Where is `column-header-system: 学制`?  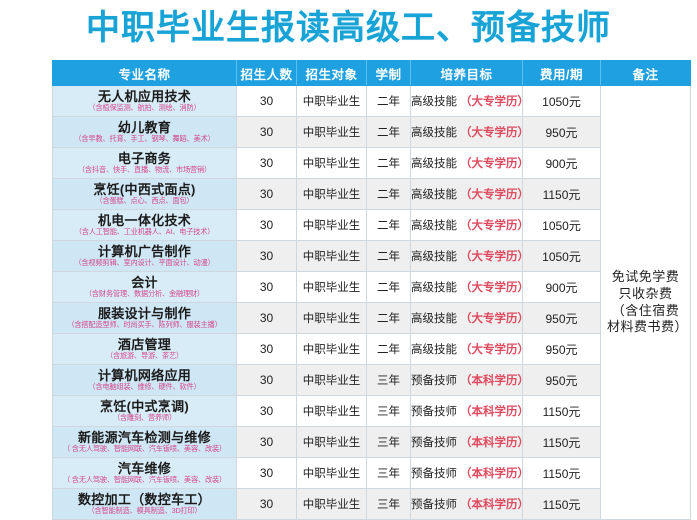 column-header-system: 学制 is located at coordinates (388, 73).